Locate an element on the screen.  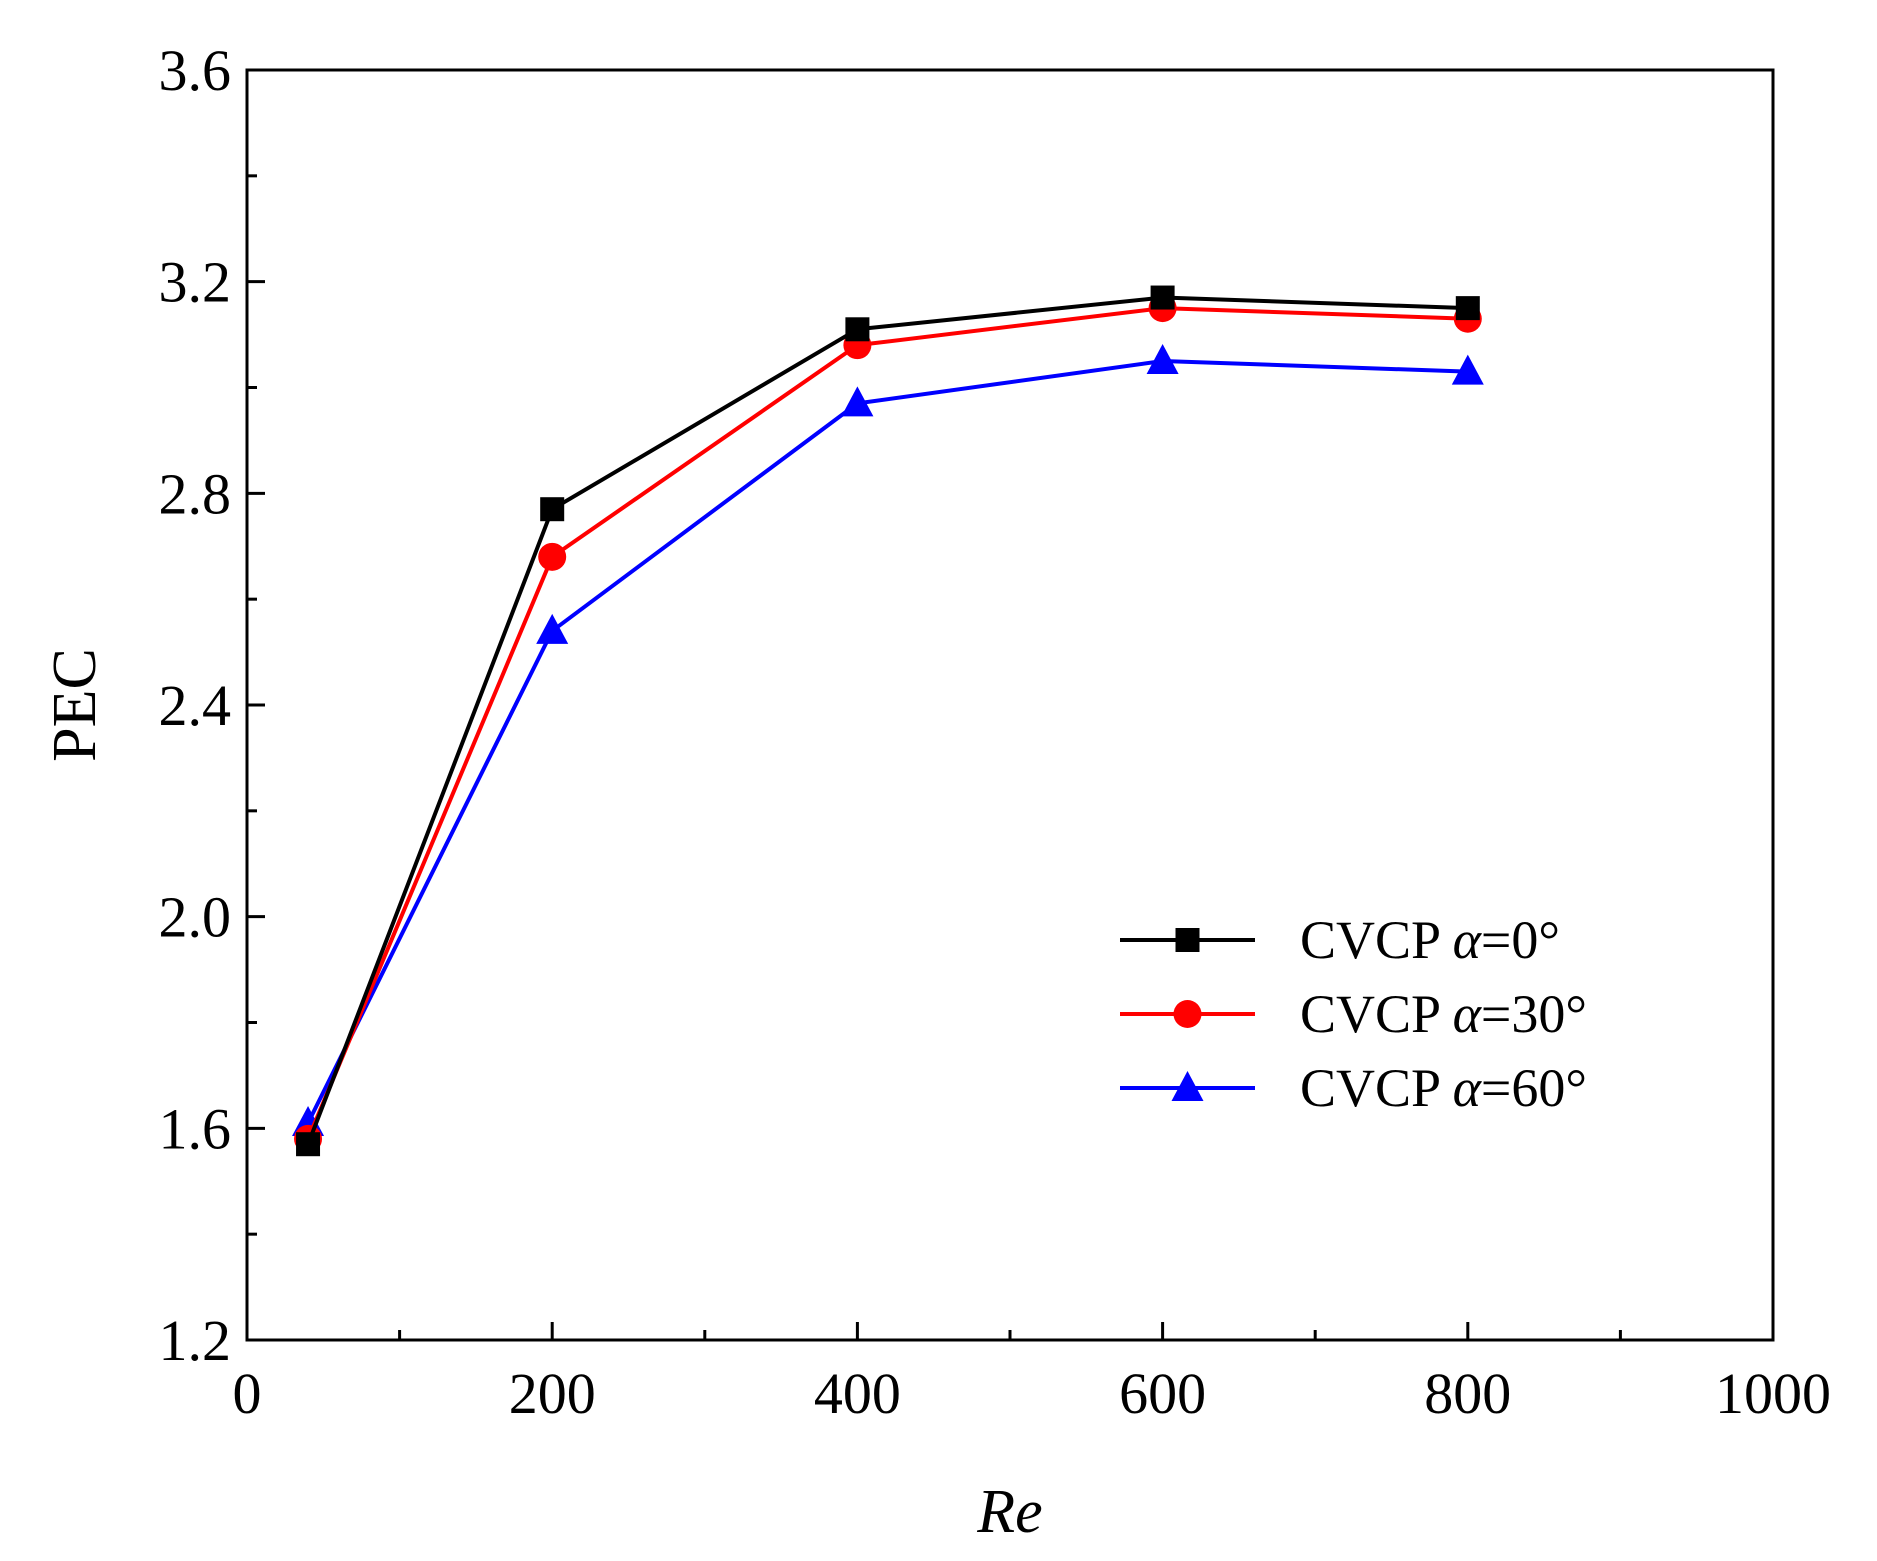
y-tick-label: 1.6 is located at coordinates (195, 1128).